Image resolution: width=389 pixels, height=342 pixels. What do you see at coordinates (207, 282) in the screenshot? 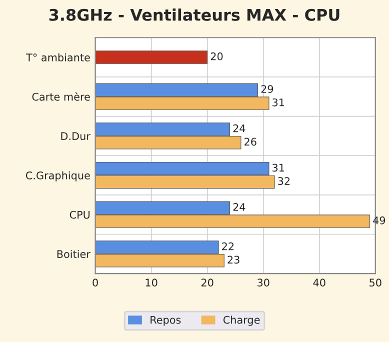
I see `x-tick-label: 20` at bounding box center [207, 282].